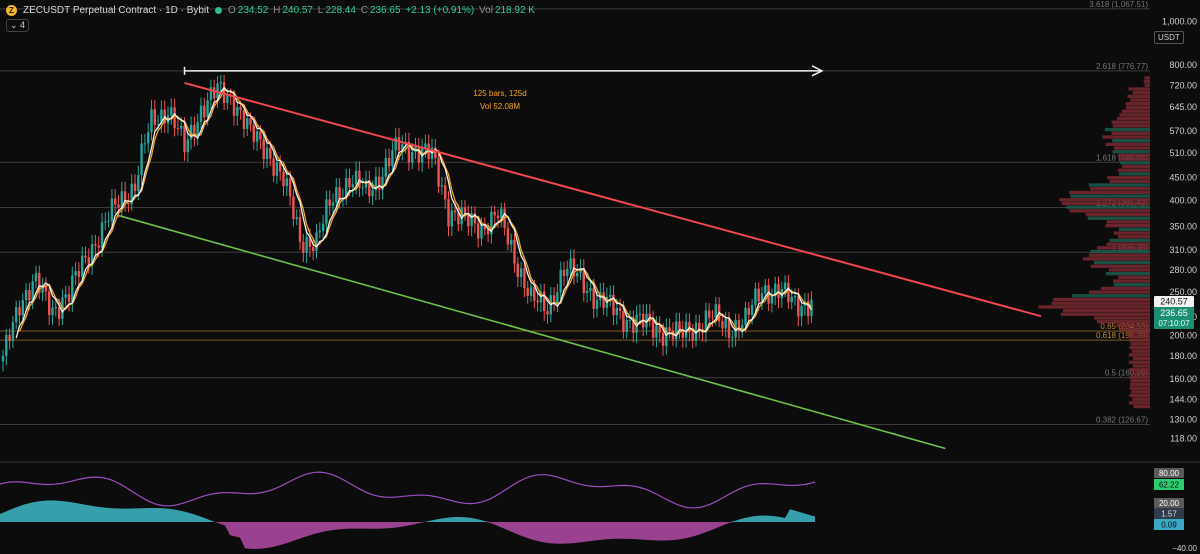 The height and width of the screenshot is (554, 1200). What do you see at coordinates (11, 10) in the screenshot?
I see `zcash-coin-icon: Z` at bounding box center [11, 10].